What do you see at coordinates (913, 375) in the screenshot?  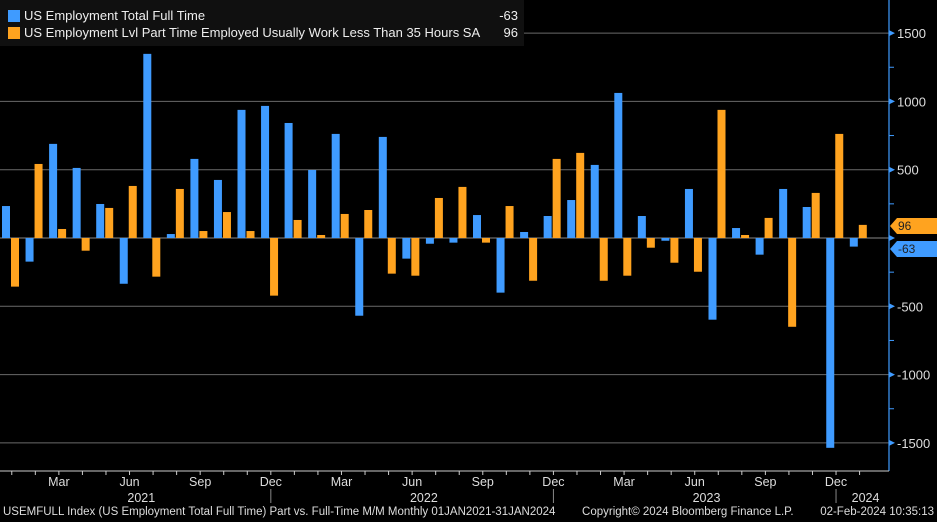 I see `y-tick-label: -1000` at bounding box center [913, 375].